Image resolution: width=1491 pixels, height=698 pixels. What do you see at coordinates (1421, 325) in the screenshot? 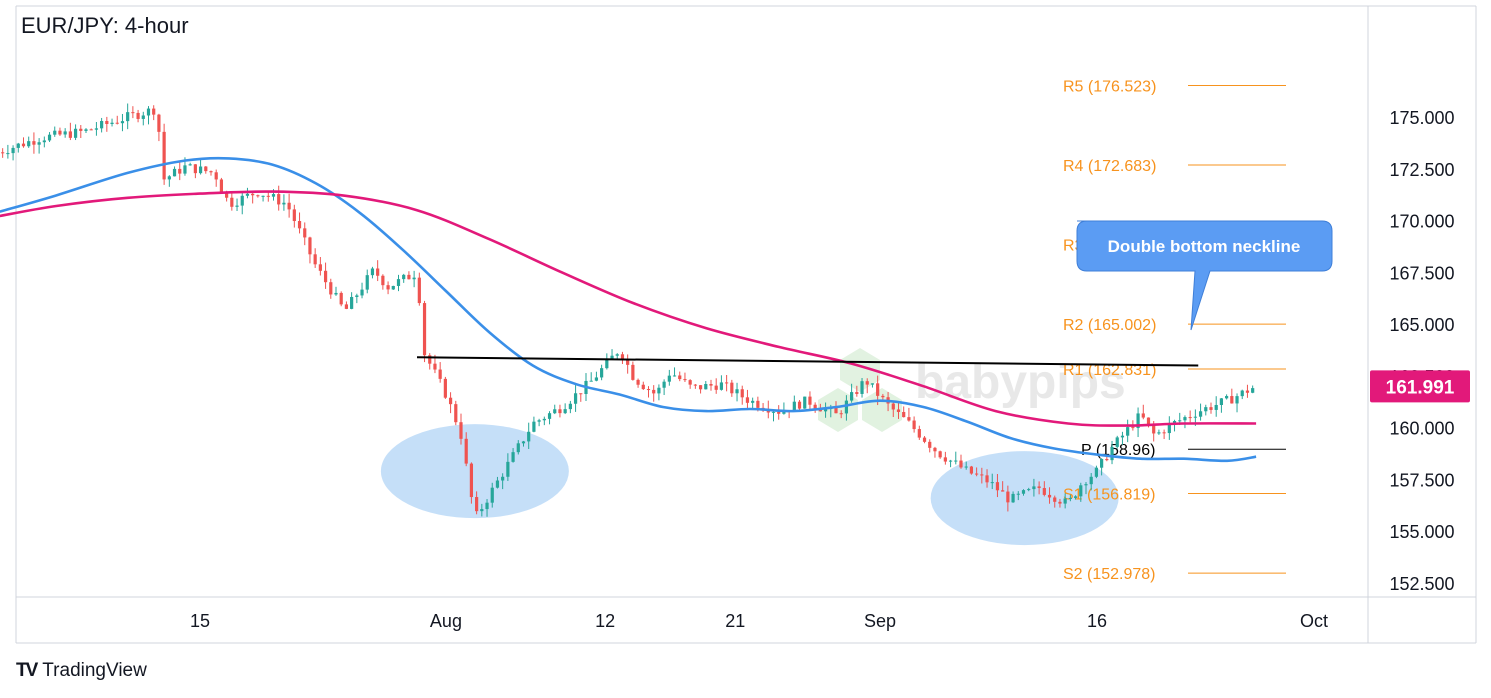
I see `y-tick-label: 165.000` at bounding box center [1421, 325].